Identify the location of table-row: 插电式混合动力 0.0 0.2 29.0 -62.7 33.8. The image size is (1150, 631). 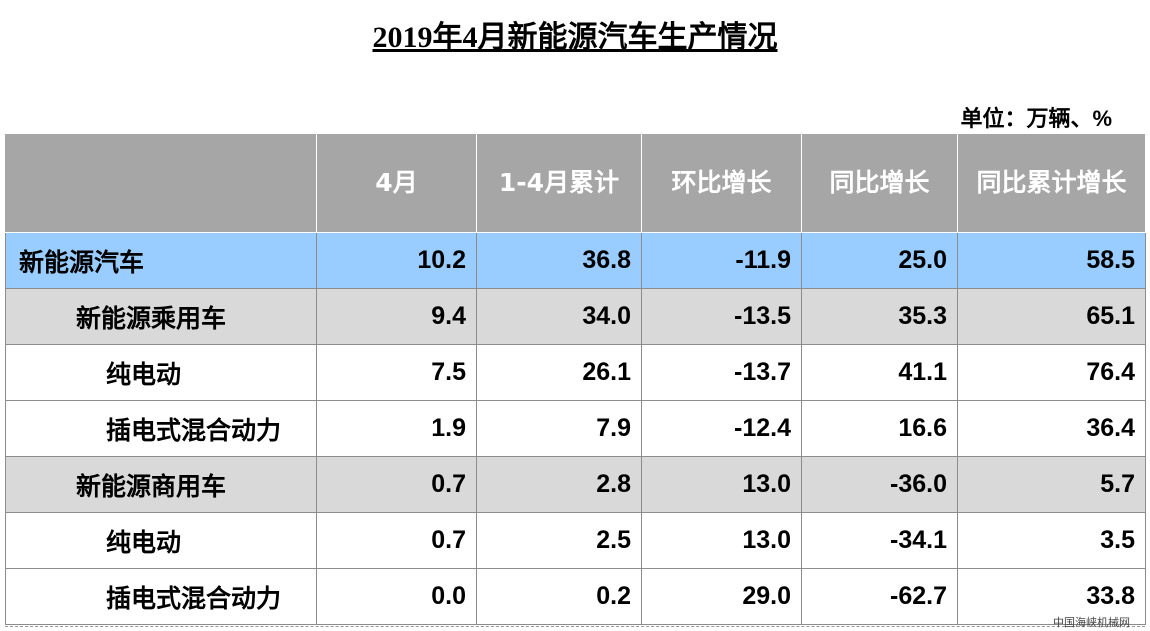
(575, 596).